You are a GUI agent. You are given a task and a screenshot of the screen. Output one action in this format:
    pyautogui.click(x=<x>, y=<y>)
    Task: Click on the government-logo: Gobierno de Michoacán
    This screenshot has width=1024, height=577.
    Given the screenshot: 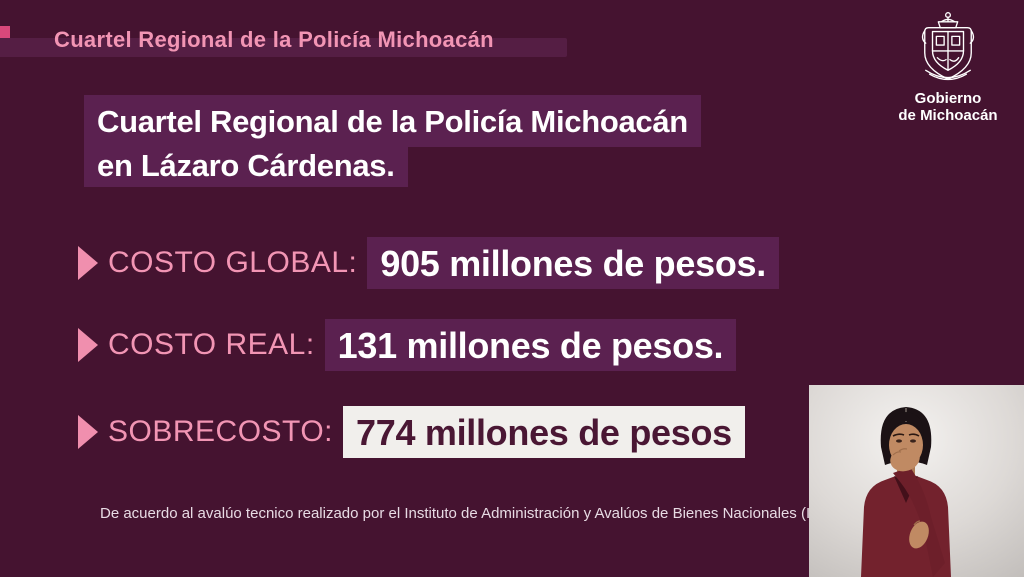 What is the action you would take?
    pyautogui.click(x=948, y=67)
    